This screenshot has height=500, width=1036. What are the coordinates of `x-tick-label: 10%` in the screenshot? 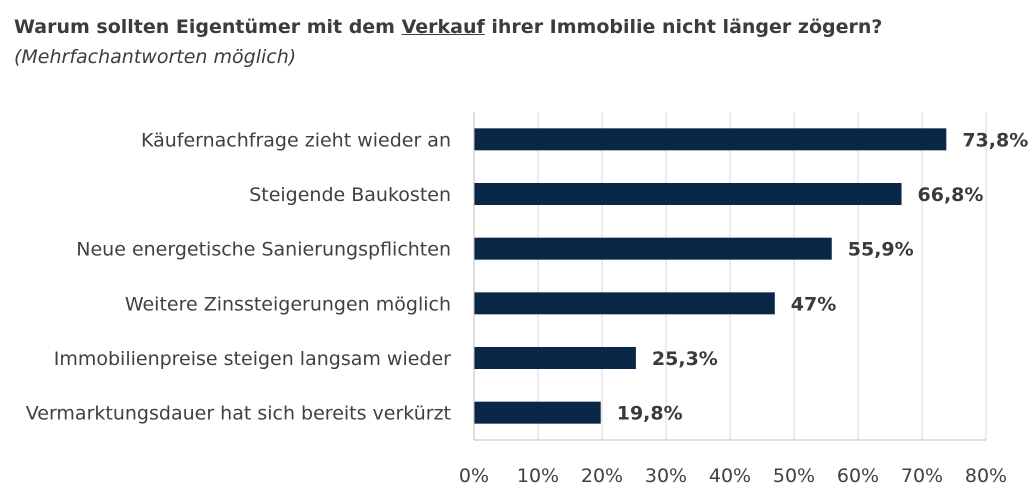 It's located at (538, 476).